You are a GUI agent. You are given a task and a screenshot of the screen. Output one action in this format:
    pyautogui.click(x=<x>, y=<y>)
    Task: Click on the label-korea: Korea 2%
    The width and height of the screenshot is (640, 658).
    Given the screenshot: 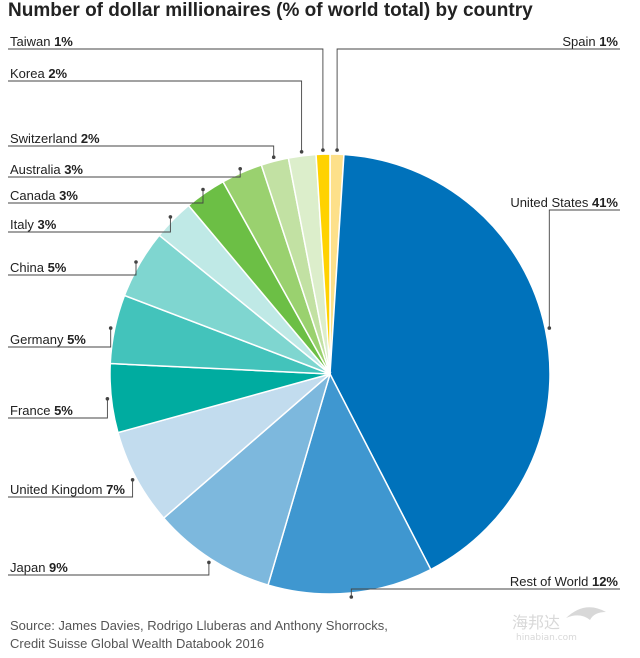 What is the action you would take?
    pyautogui.click(x=39, y=73)
    